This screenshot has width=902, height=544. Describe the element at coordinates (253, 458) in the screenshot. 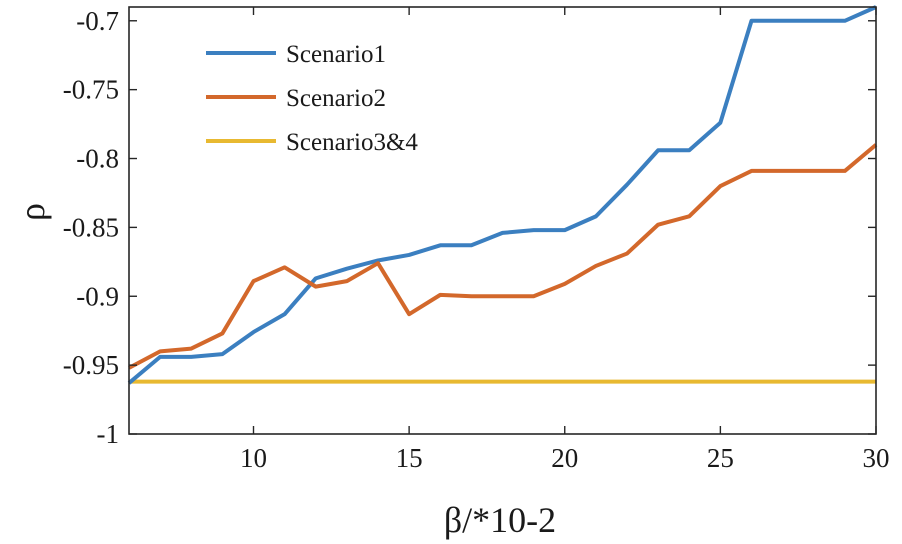

I see `x-tick-label: 10` at that location.